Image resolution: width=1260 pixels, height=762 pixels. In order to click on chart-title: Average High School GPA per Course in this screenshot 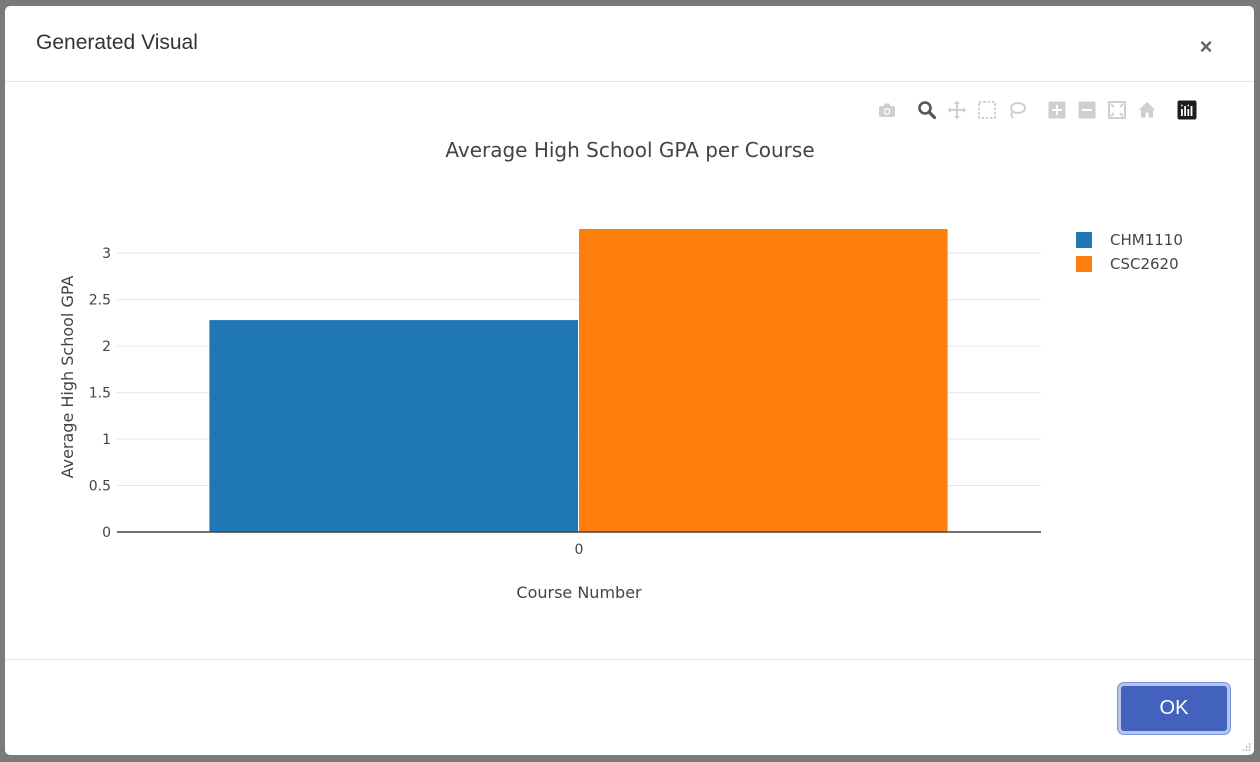, I will do `click(629, 150)`.